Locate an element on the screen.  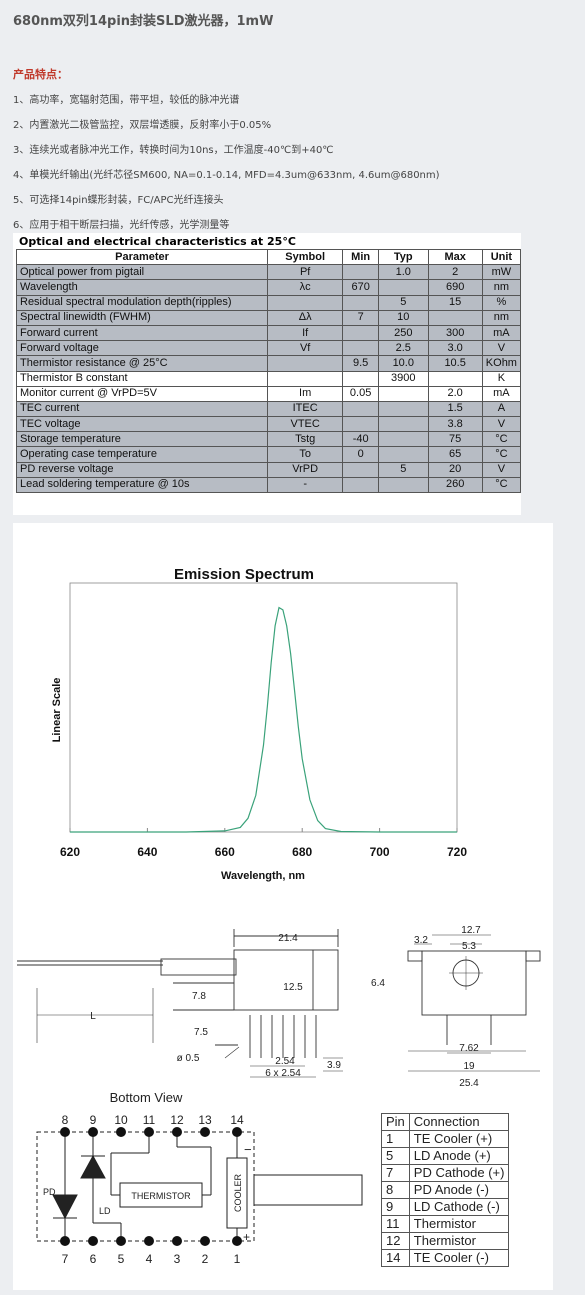
spec-row: PD reverse voltage VrPD 5 20 V is located at coordinates (268, 469).